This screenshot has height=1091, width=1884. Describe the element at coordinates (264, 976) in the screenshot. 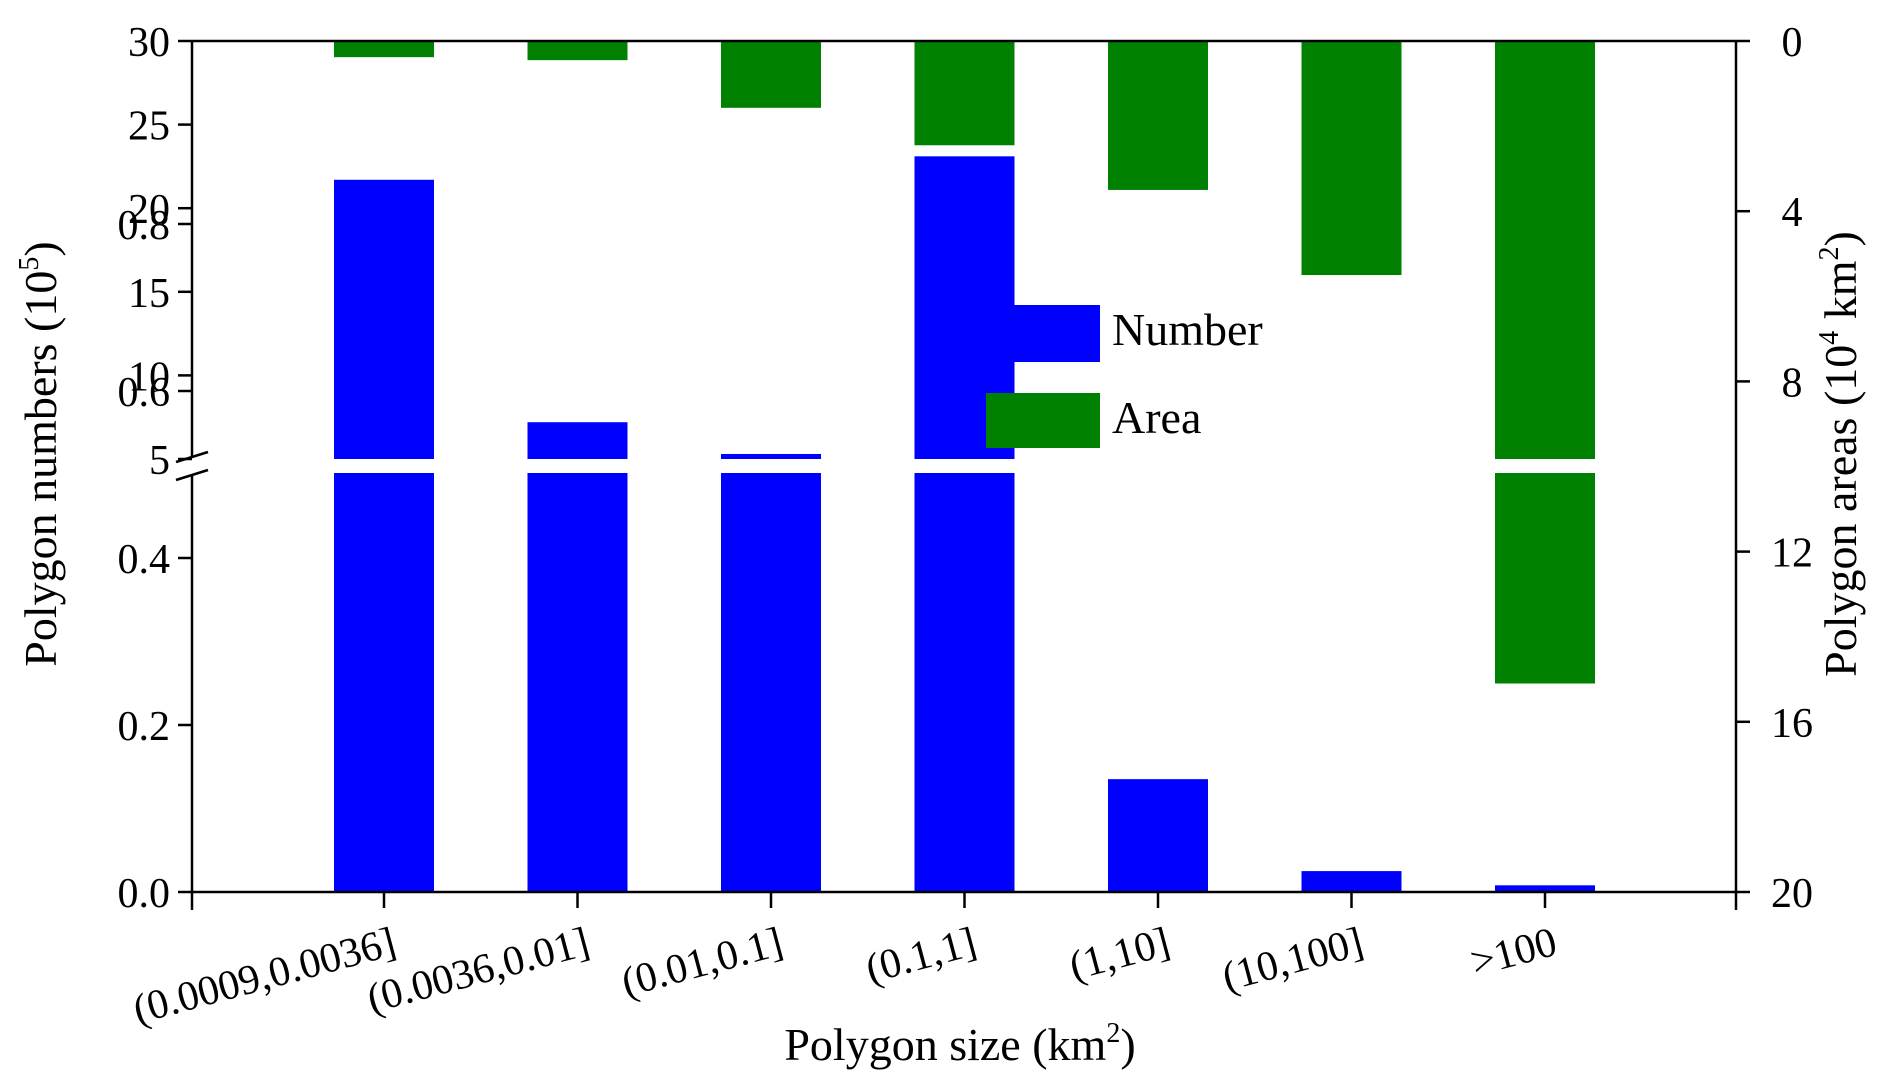

I see `x-tick-label: (0.0009,0.0036]` at that location.